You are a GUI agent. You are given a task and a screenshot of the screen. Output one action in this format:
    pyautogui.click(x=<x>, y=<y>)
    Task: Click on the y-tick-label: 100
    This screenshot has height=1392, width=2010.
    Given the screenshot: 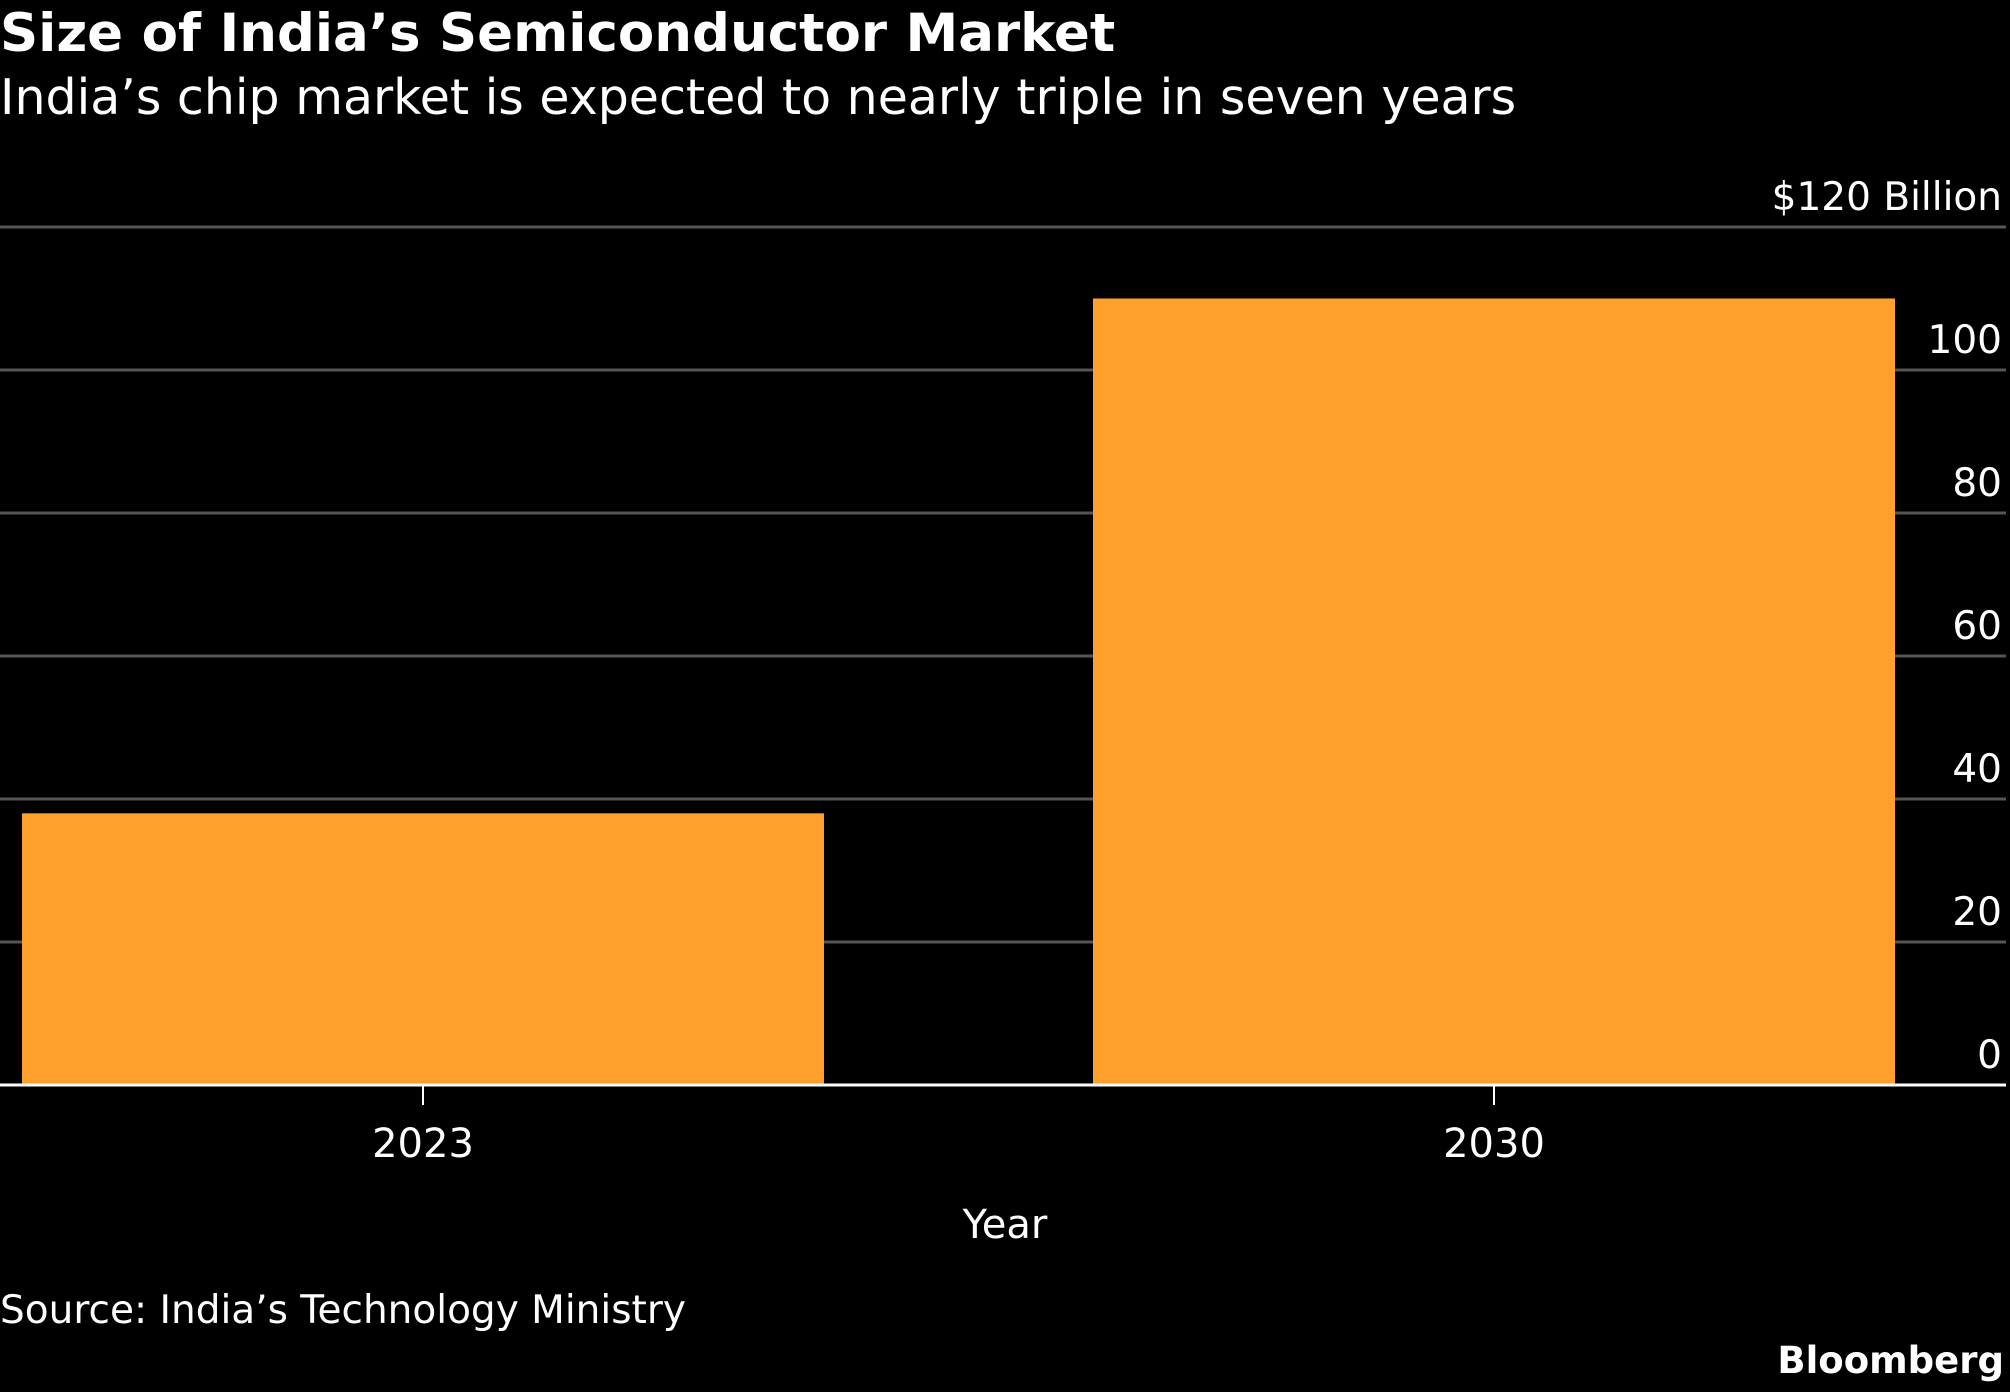 What is the action you would take?
    pyautogui.click(x=1965, y=340)
    